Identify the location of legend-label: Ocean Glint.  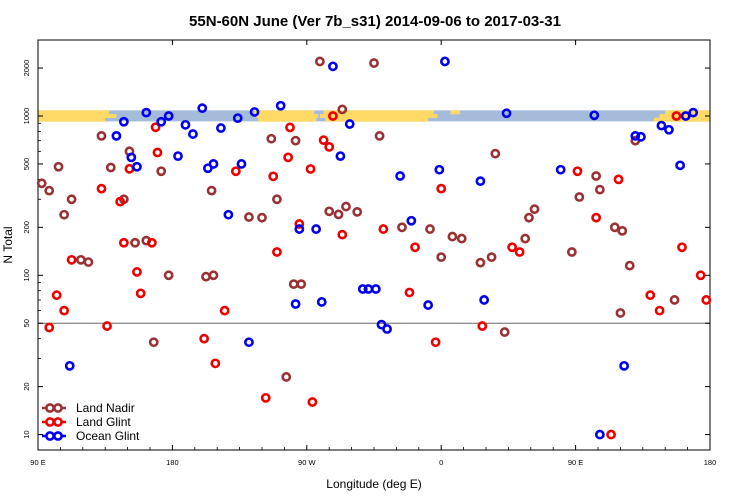
(108, 436).